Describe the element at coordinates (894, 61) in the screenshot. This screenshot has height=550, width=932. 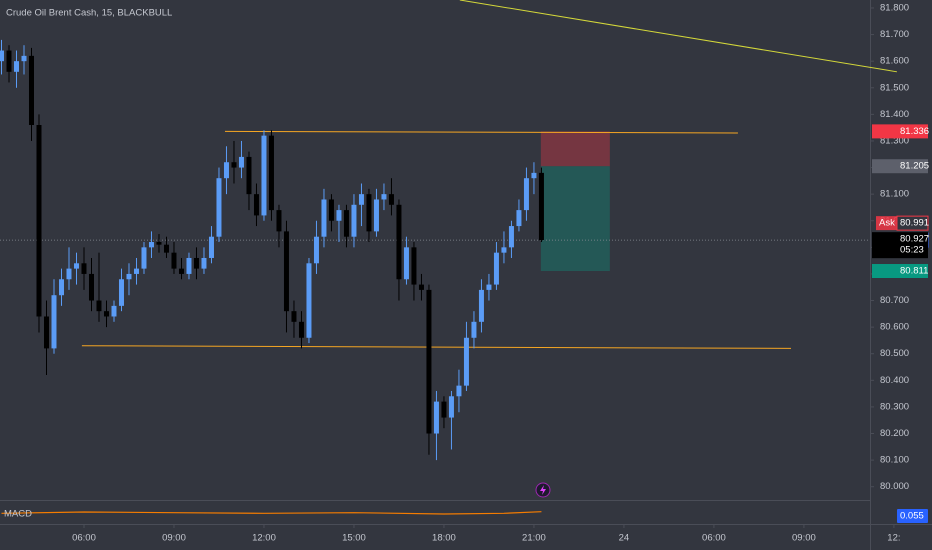
I see `y-tick-label: 81.600` at that location.